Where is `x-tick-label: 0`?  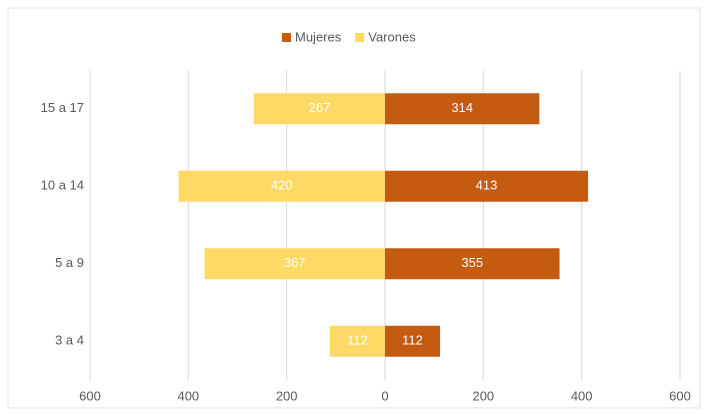
x-tick-label: 0 is located at coordinates (384, 395).